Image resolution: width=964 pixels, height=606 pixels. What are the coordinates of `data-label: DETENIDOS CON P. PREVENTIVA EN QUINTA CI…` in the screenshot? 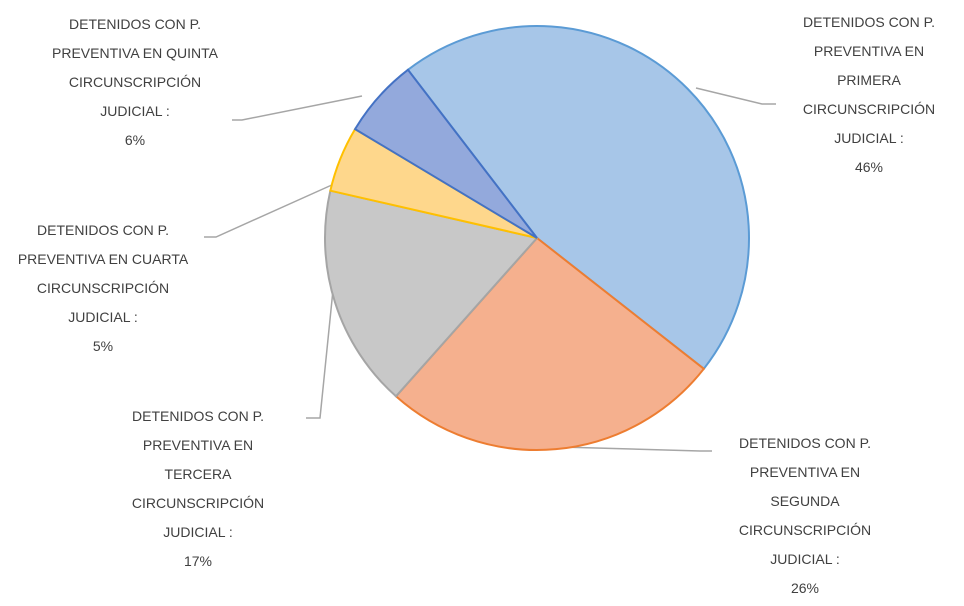 It's located at (135, 82).